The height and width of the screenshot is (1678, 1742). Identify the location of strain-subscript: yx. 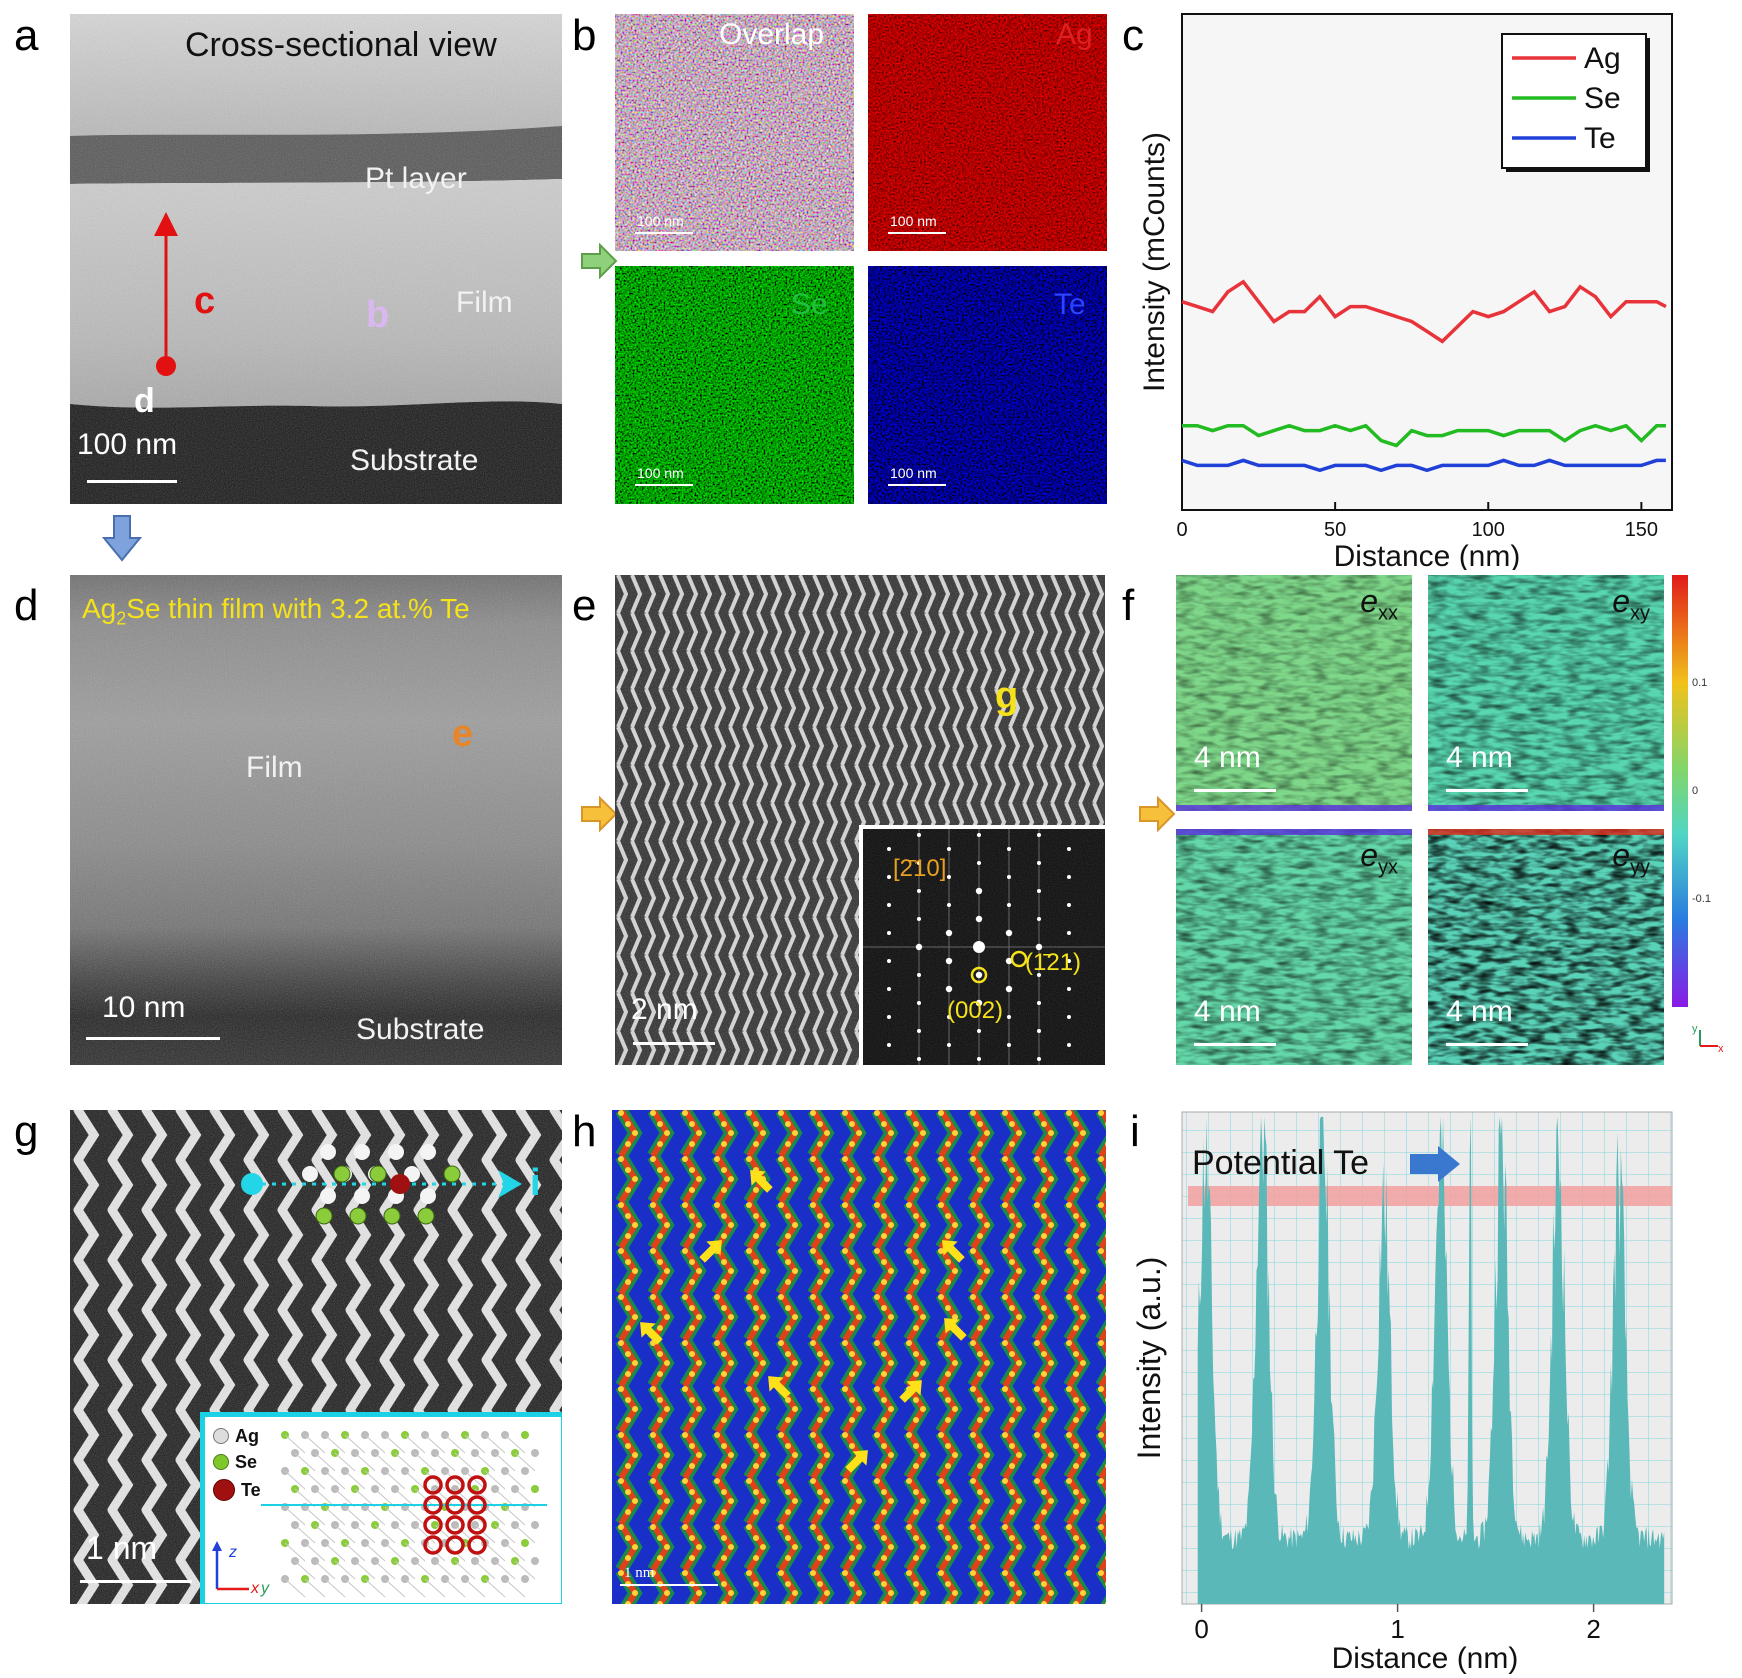
(1388, 867).